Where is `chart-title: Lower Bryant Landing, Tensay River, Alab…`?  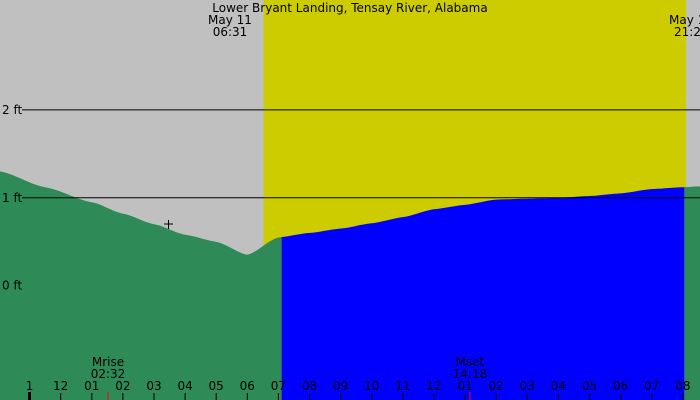
chart-title: Lower Bryant Landing, Tensay River, Alab… is located at coordinates (349, 8).